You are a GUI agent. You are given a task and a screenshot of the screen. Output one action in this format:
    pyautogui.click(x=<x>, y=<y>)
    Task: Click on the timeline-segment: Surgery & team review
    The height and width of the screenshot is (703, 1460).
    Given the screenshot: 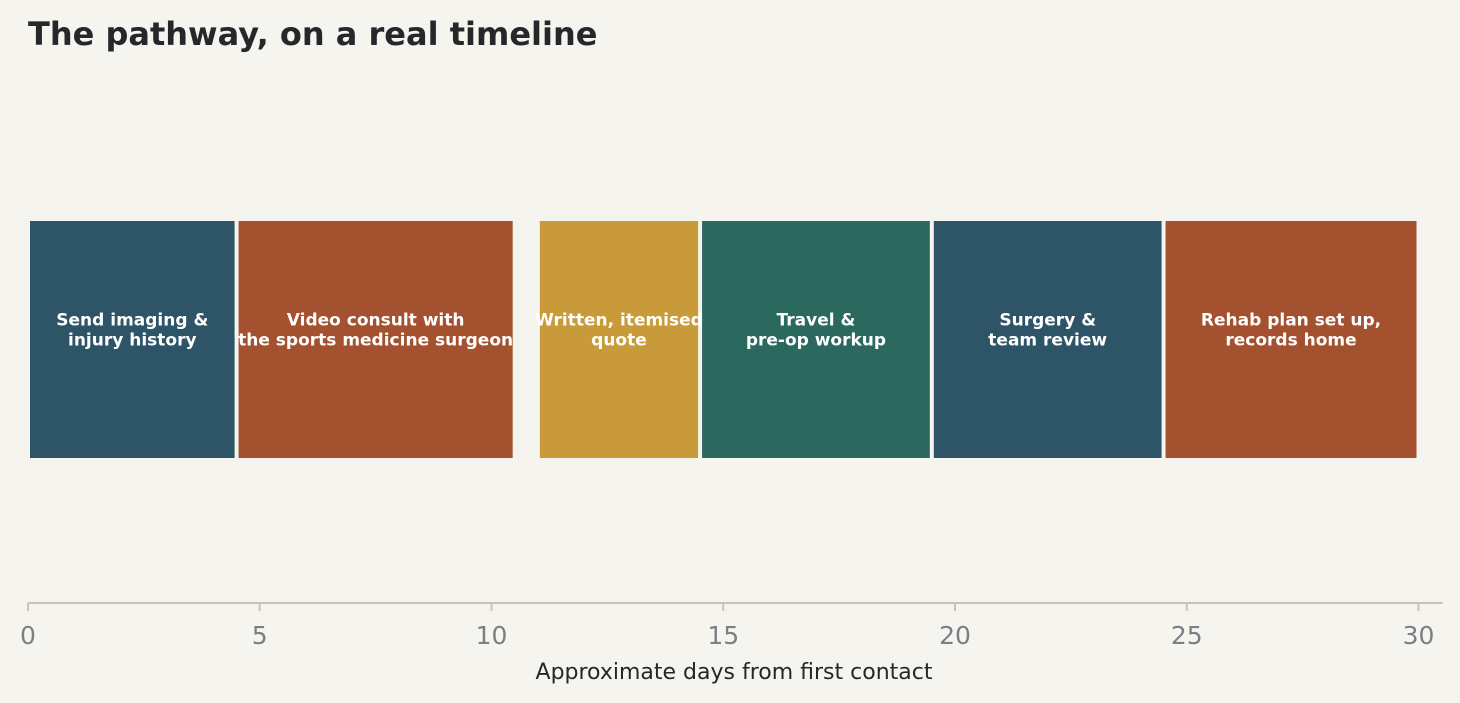 What is the action you would take?
    pyautogui.click(x=1047, y=339)
    